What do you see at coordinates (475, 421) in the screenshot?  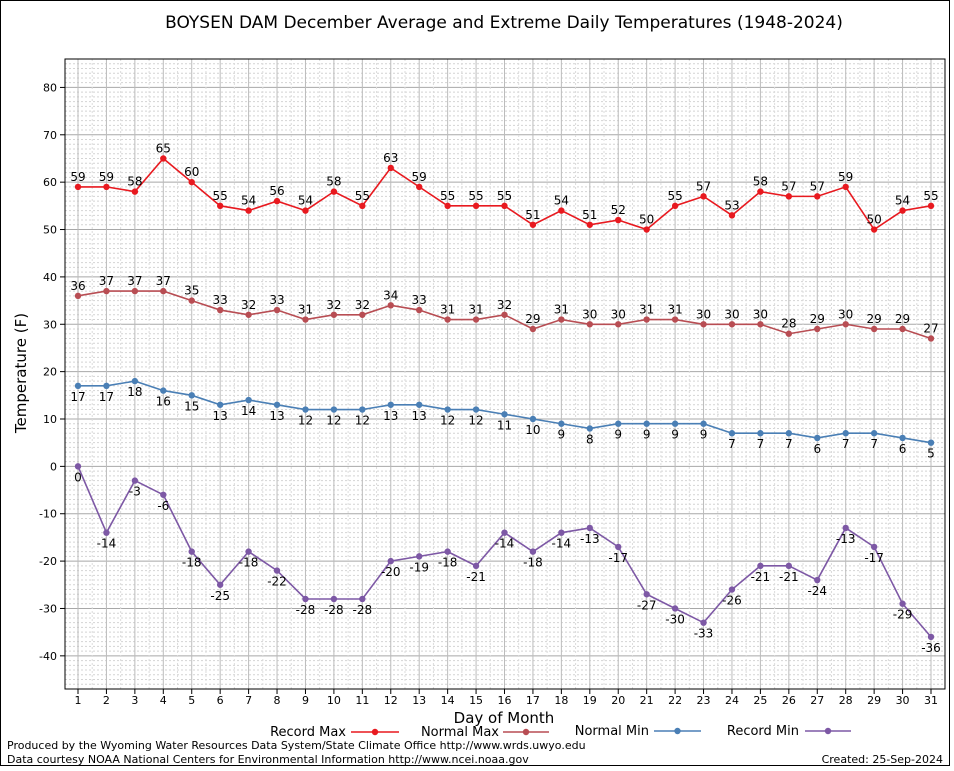 I see `data-label: 12` at bounding box center [475, 421].